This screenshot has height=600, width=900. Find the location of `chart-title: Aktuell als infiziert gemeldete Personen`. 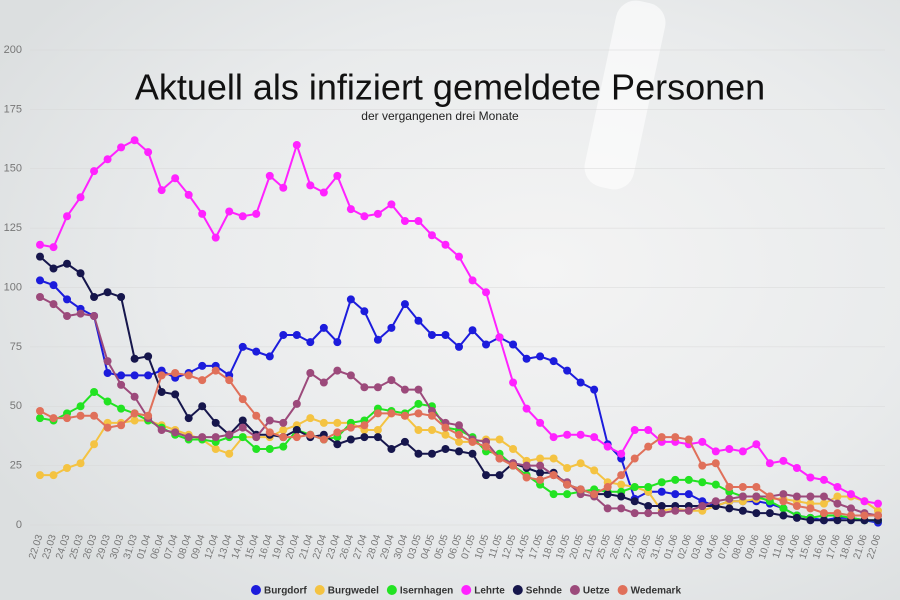

chart-title: Aktuell als infiziert gemeldete Personen is located at coordinates (450, 87).